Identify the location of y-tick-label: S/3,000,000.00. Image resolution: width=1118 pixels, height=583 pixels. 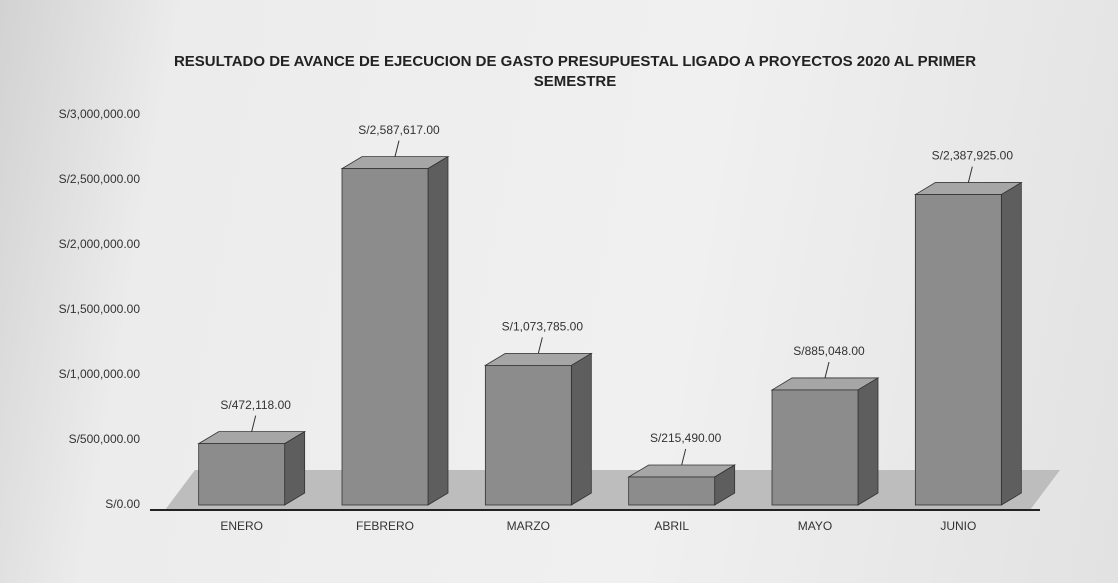
(100, 114).